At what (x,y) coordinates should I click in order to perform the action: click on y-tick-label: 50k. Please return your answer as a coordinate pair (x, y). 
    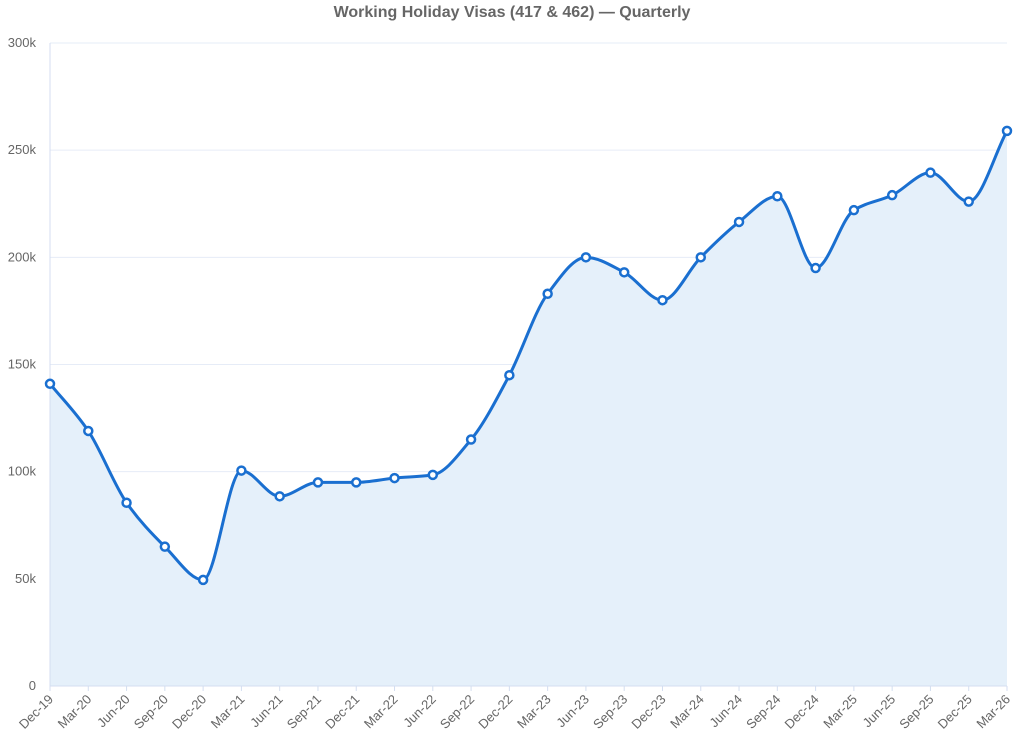
    Looking at the image, I should click on (25, 578).